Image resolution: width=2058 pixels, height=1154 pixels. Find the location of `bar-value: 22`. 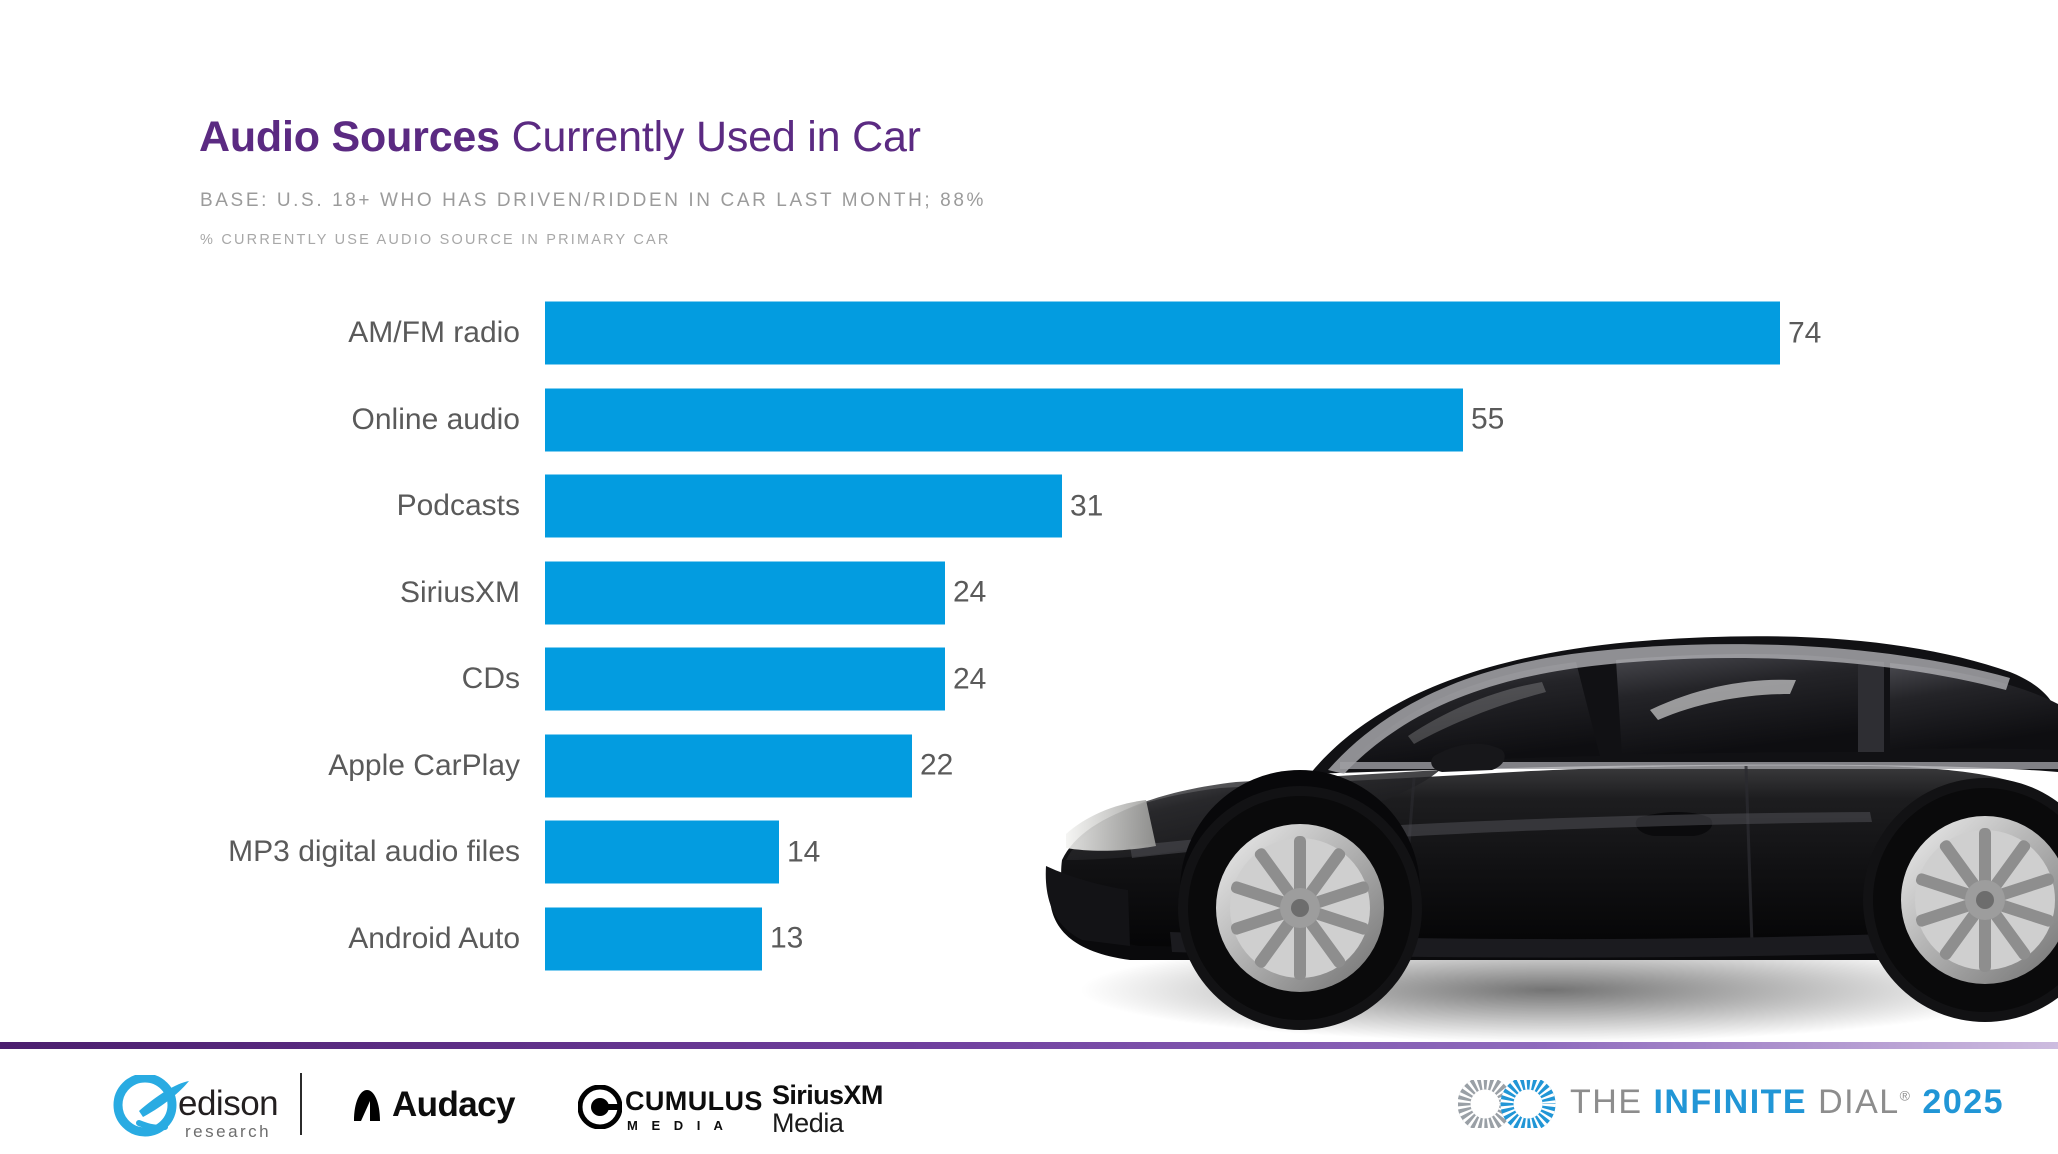

bar-value: 22 is located at coordinates (937, 765).